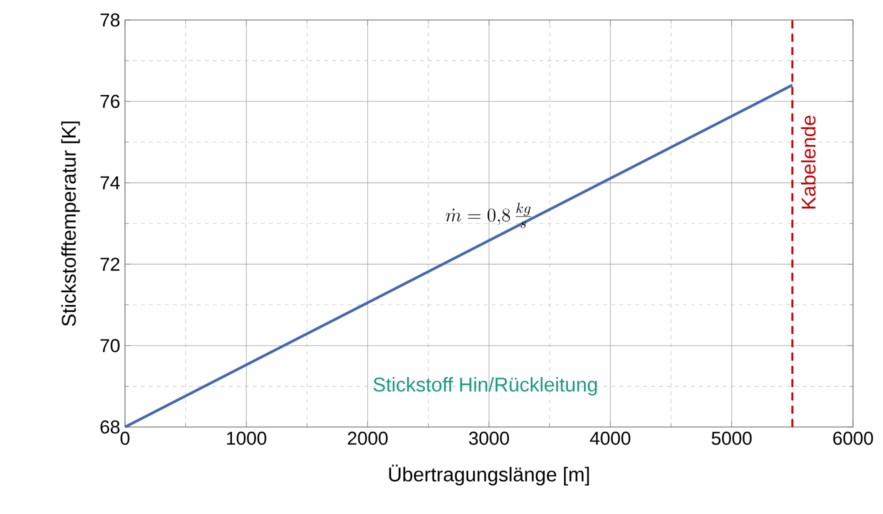 The image size is (883, 514). What do you see at coordinates (125, 438) in the screenshot?
I see `x-tick-label: 0` at bounding box center [125, 438].